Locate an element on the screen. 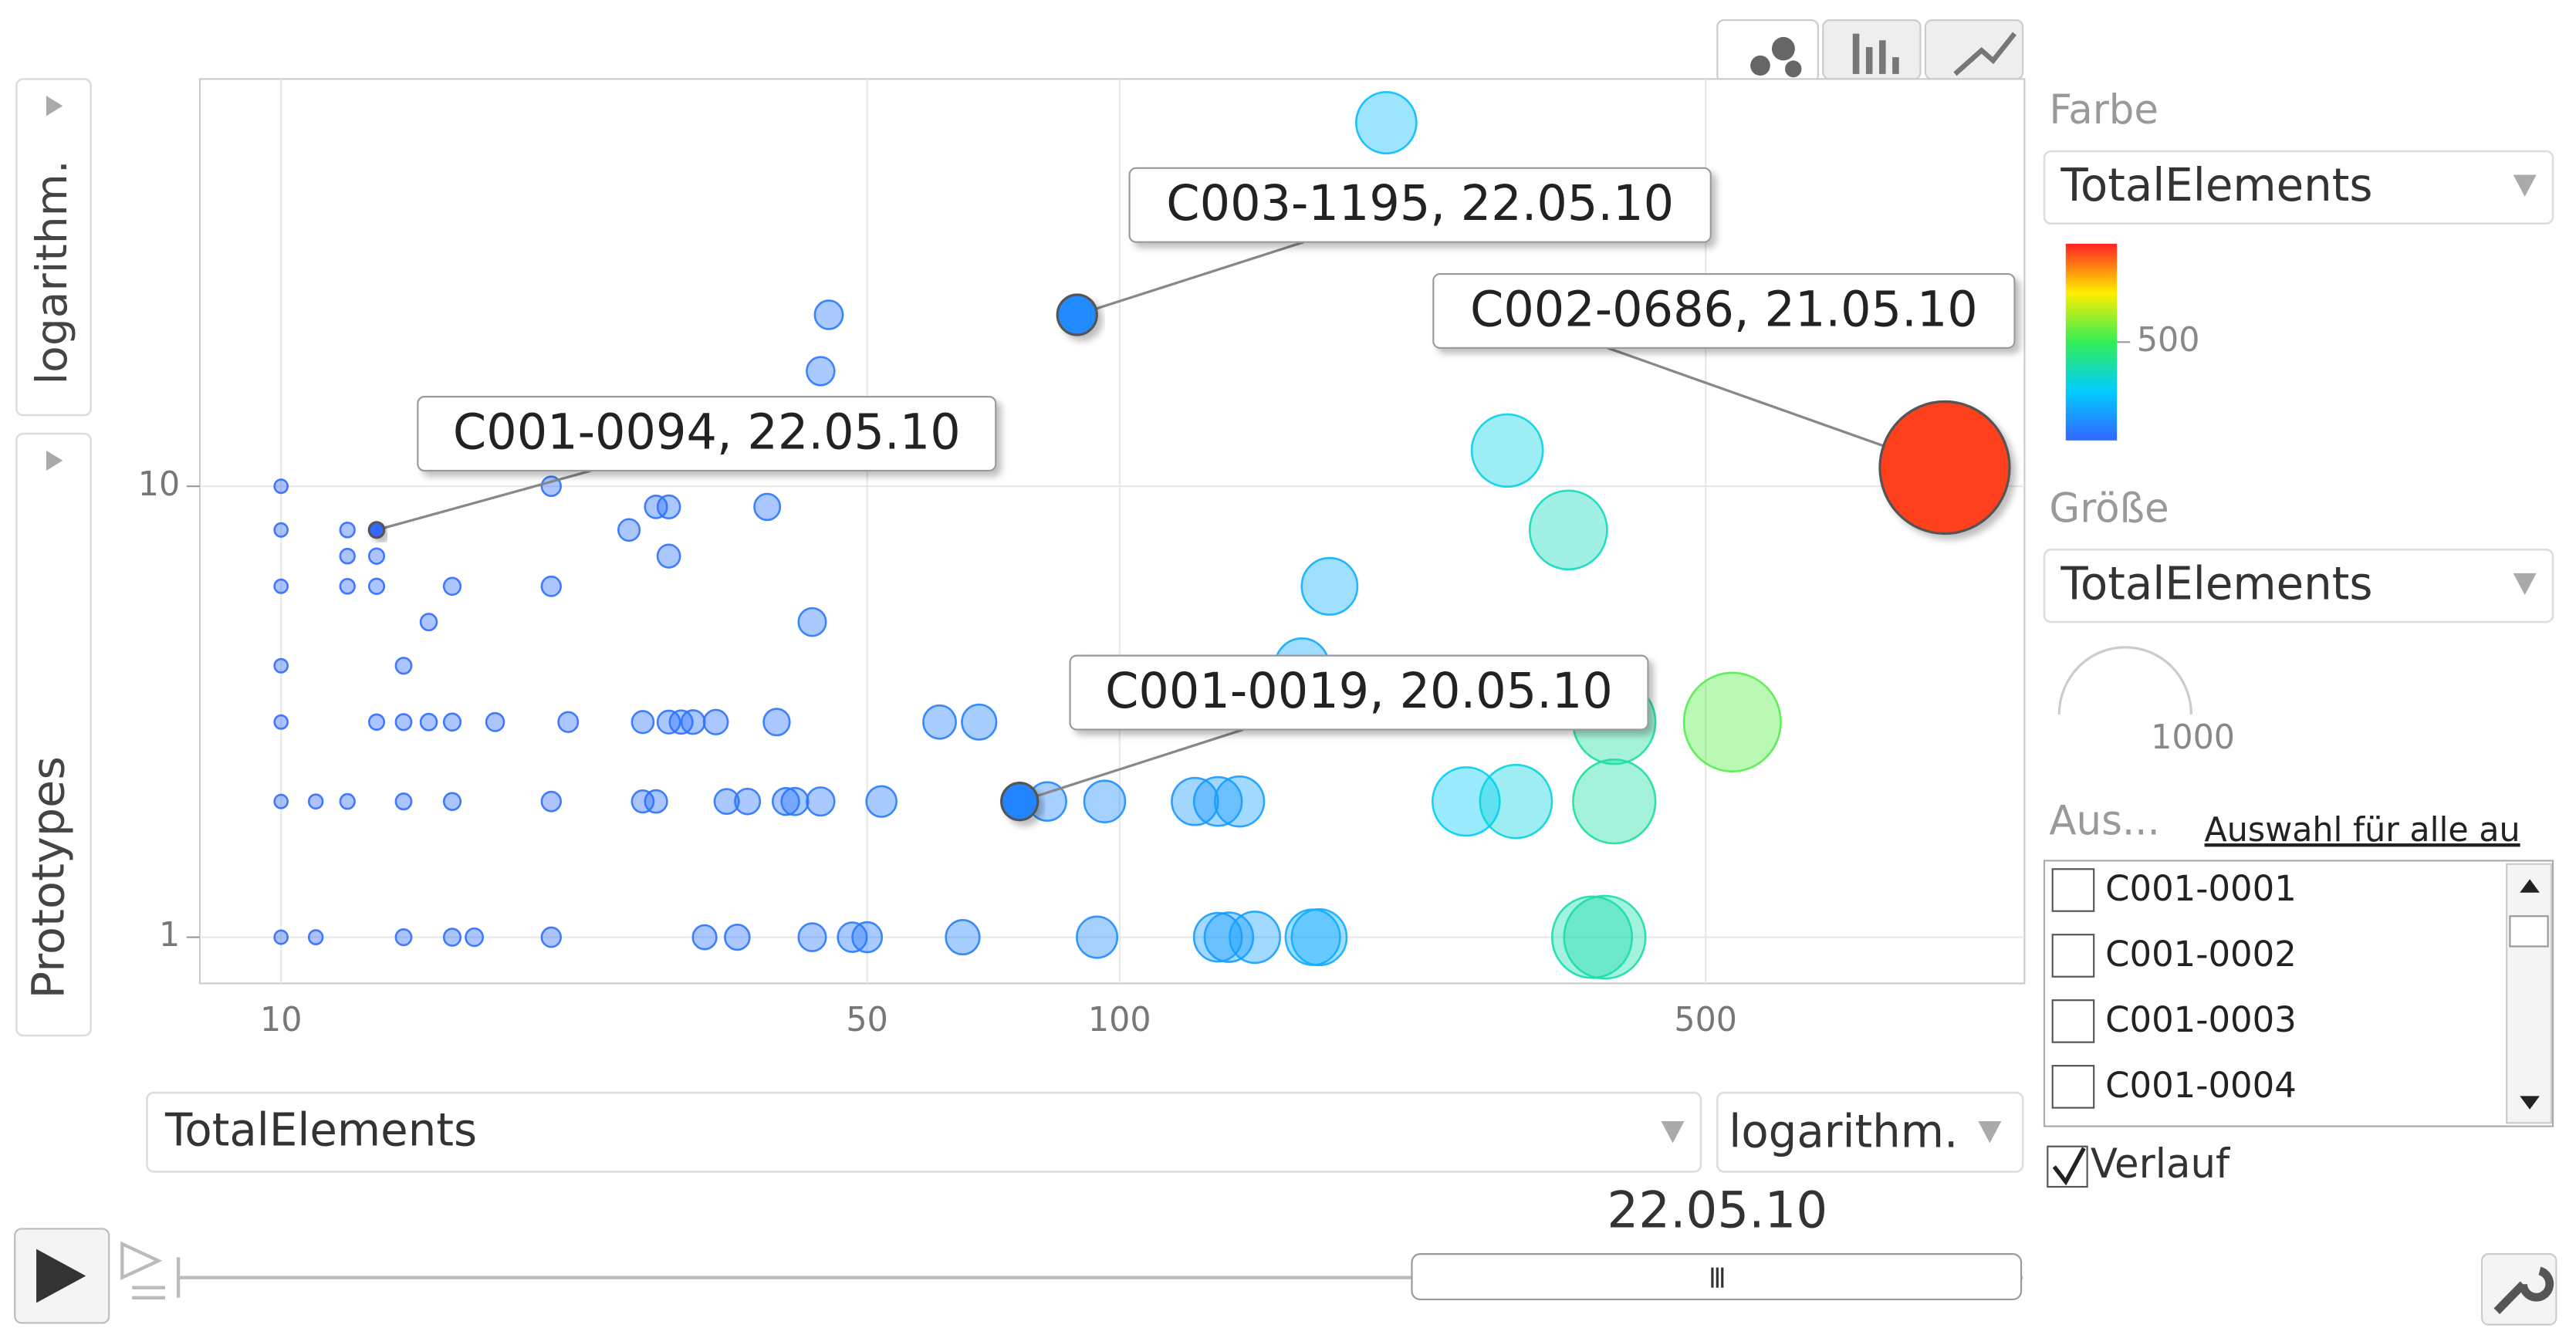 The width and height of the screenshot is (2576, 1328). x-scale-select is located at coordinates (1870, 1132).